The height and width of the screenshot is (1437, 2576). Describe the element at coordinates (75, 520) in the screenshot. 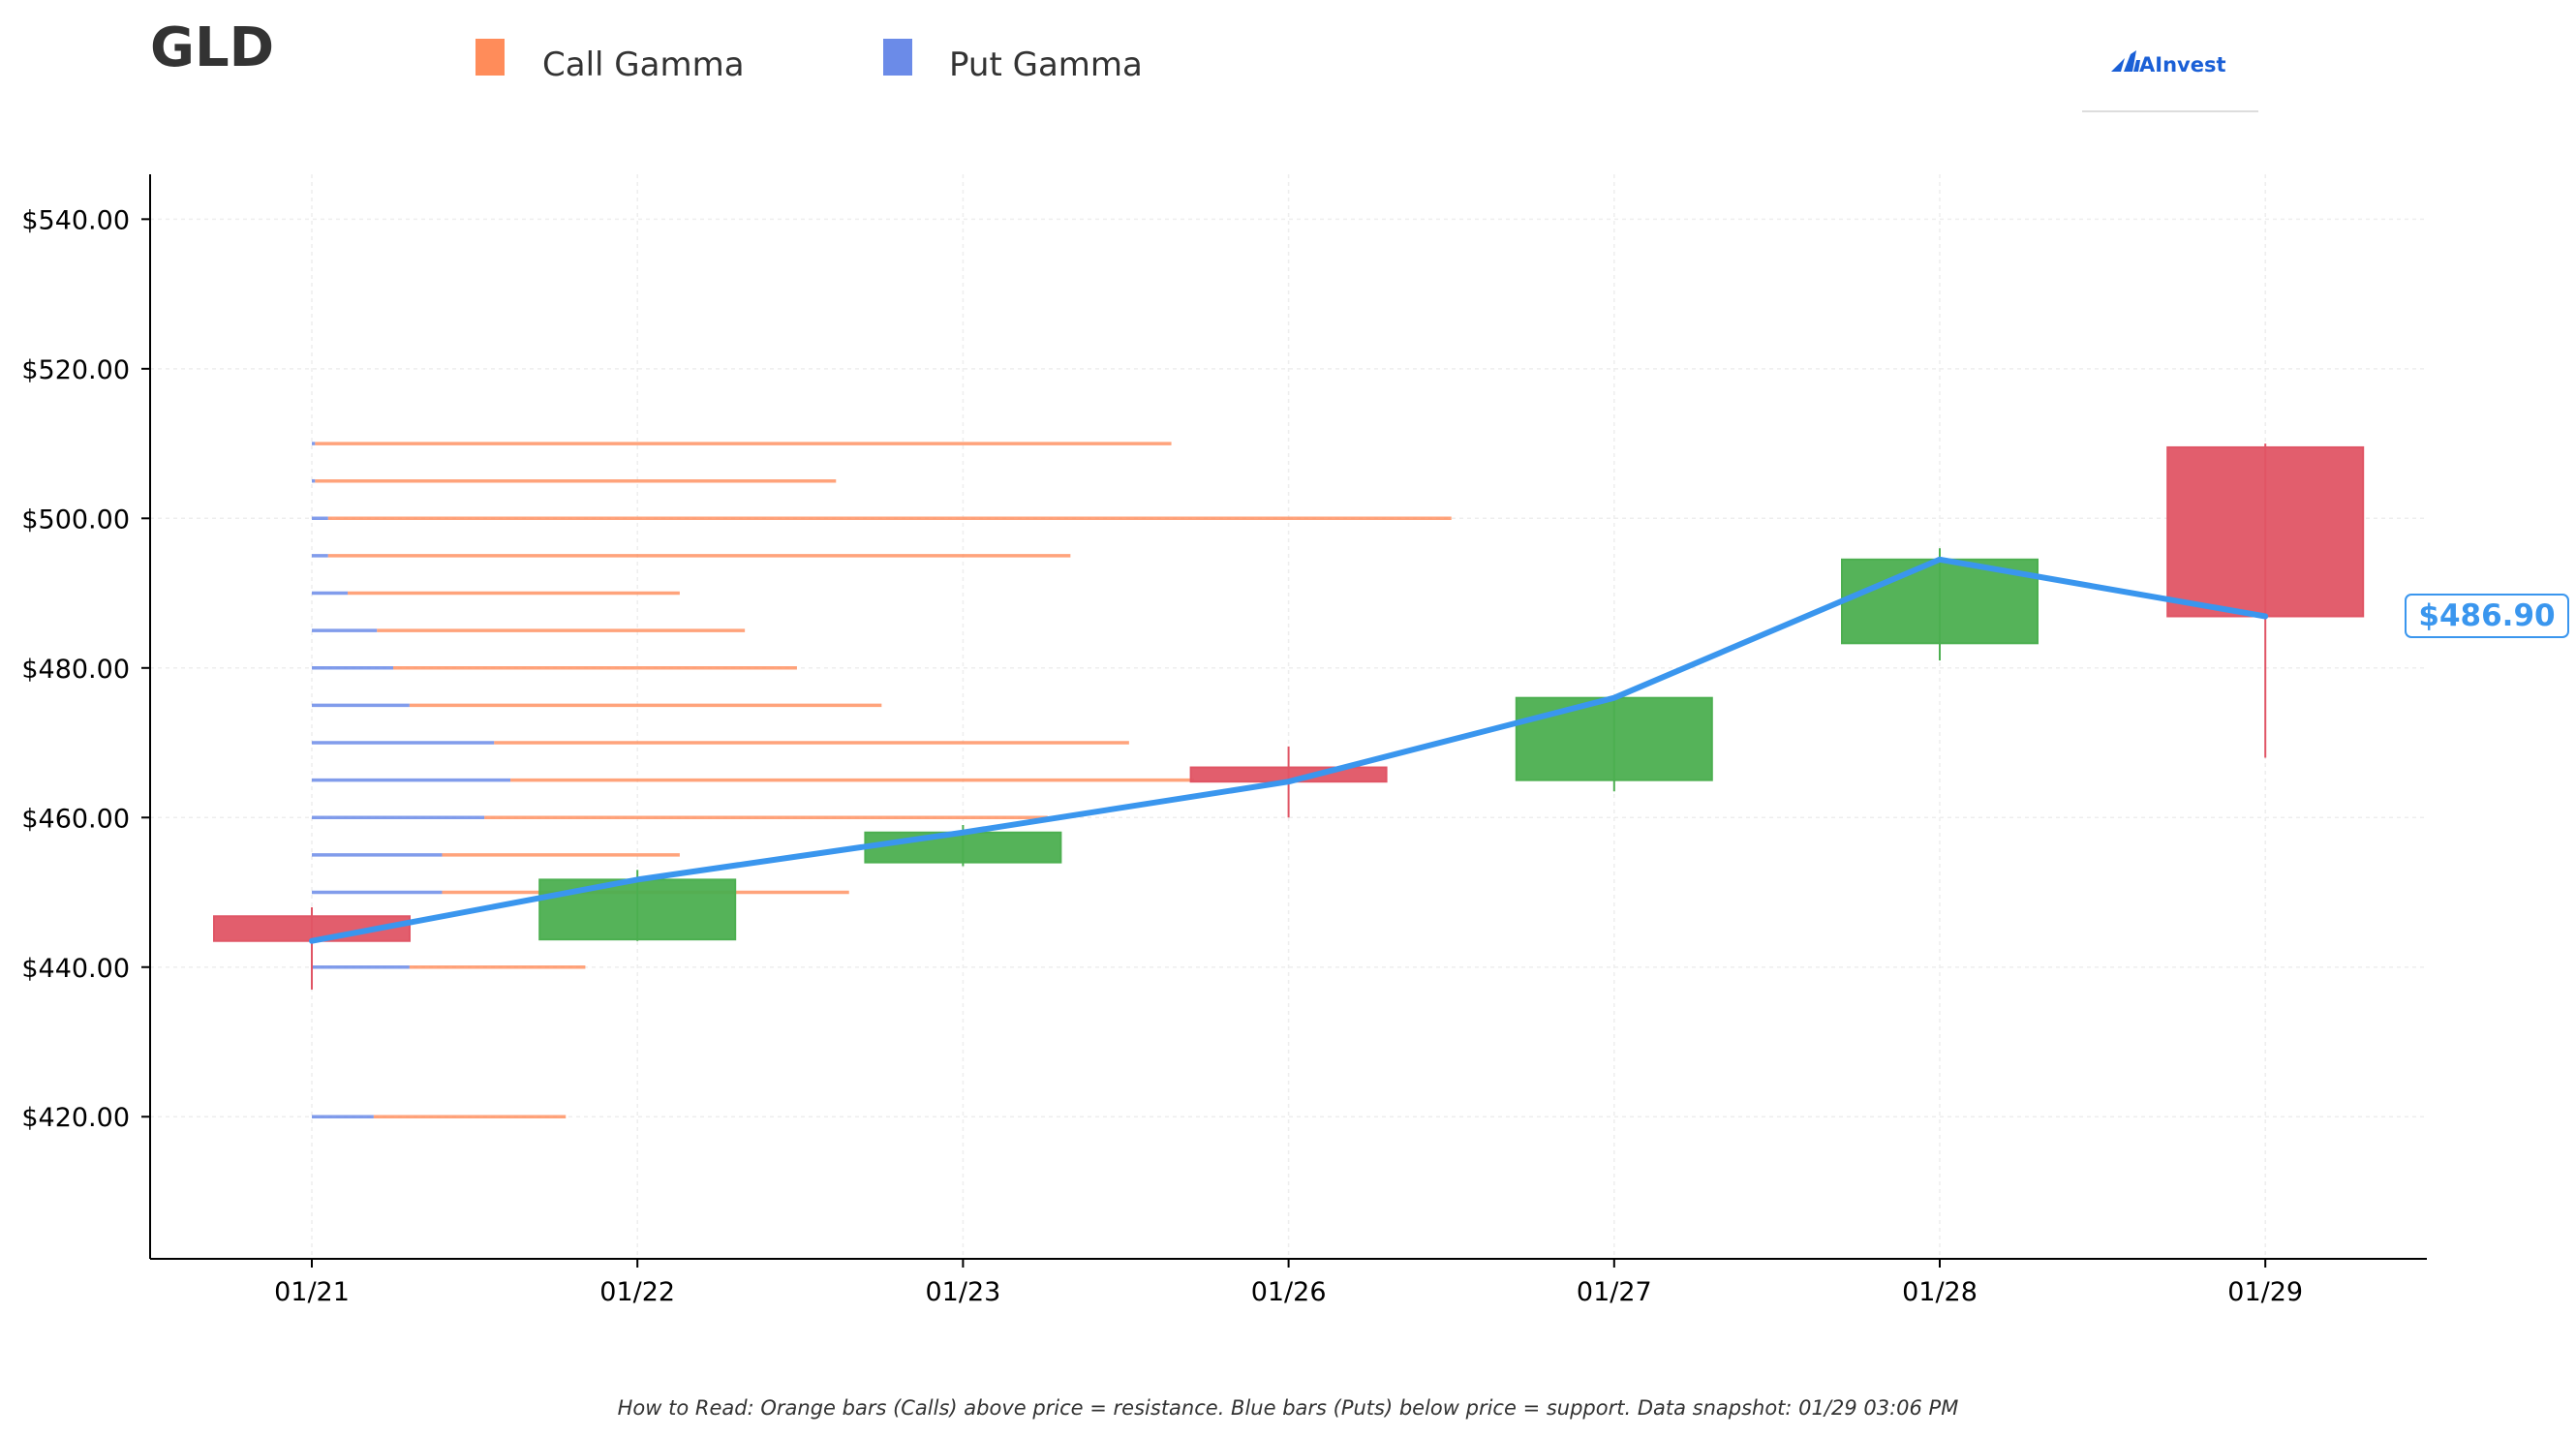

I see `y-tick-label: $500.00` at that location.